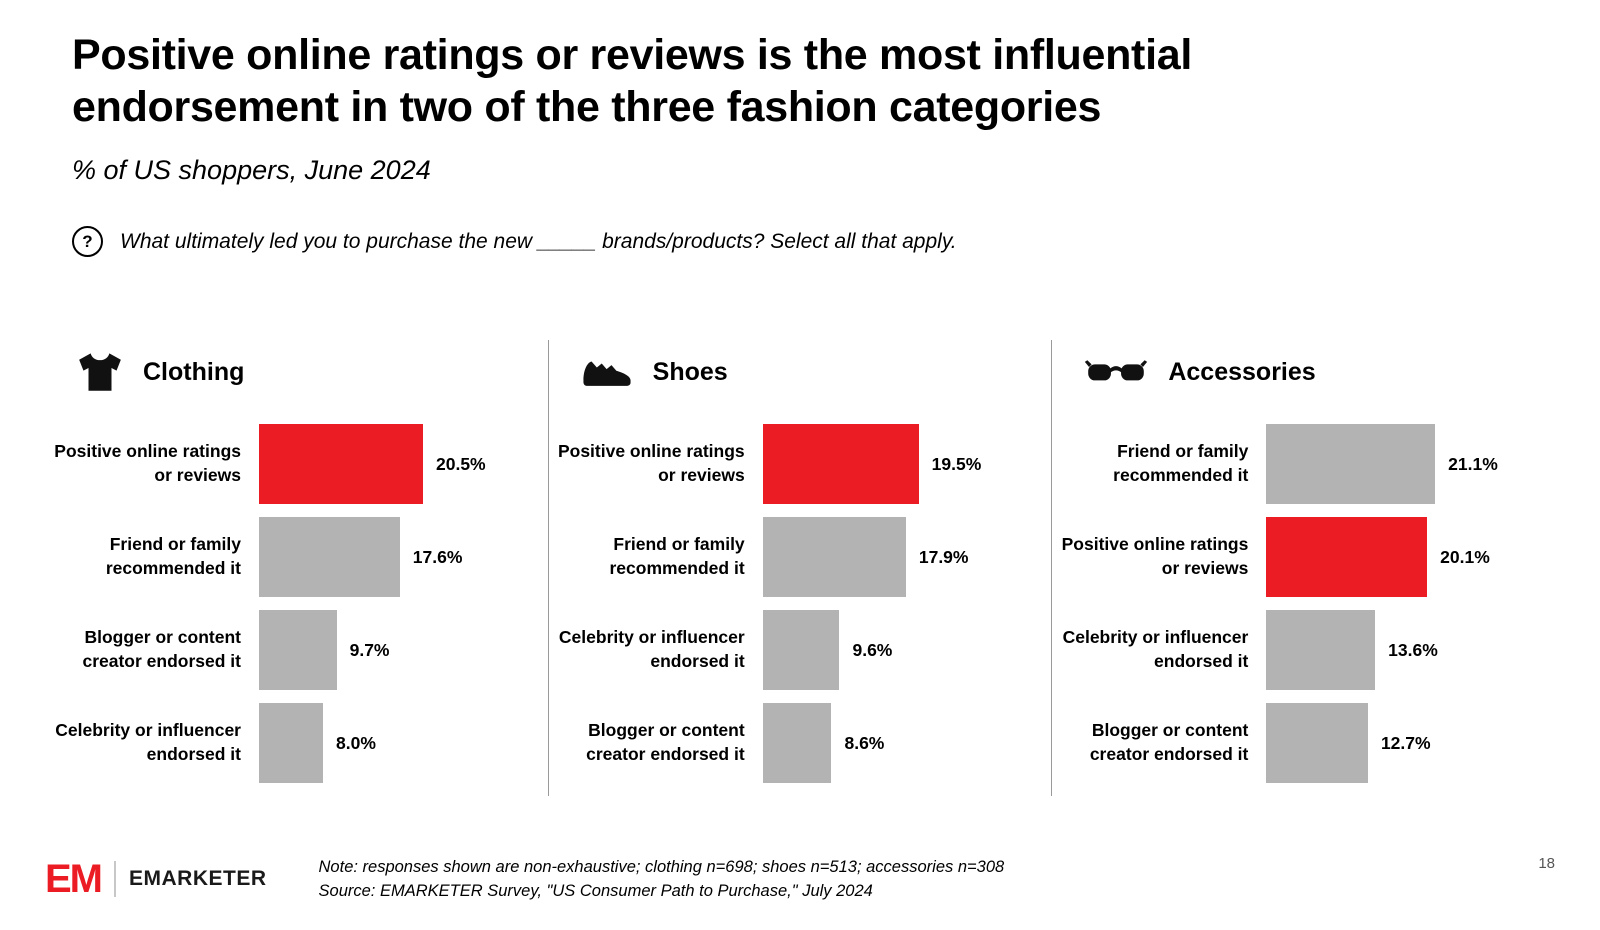 The width and height of the screenshot is (1600, 930). Describe the element at coordinates (904, 743) in the screenshot. I see `bar-track: 8.6%` at that location.